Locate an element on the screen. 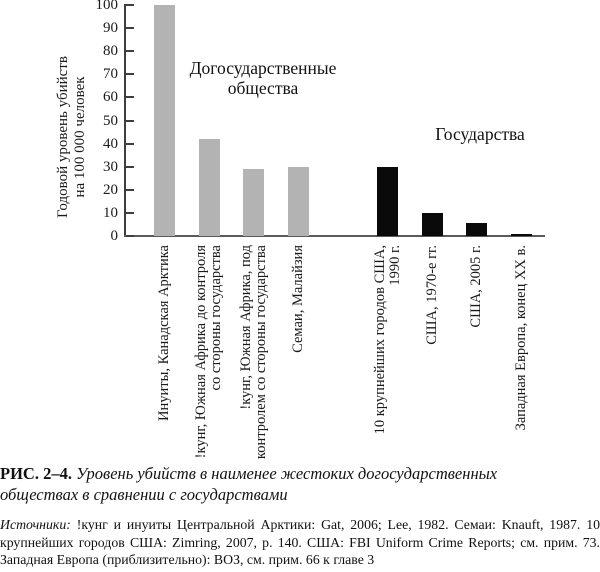 The width and height of the screenshot is (600, 572). group-label-nonstate: Догосударственные общества is located at coordinates (263, 78).